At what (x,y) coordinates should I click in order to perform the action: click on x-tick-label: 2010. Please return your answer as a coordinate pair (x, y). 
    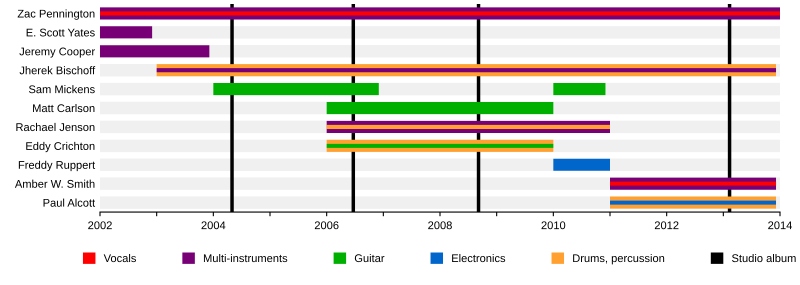
    Looking at the image, I should click on (554, 225).